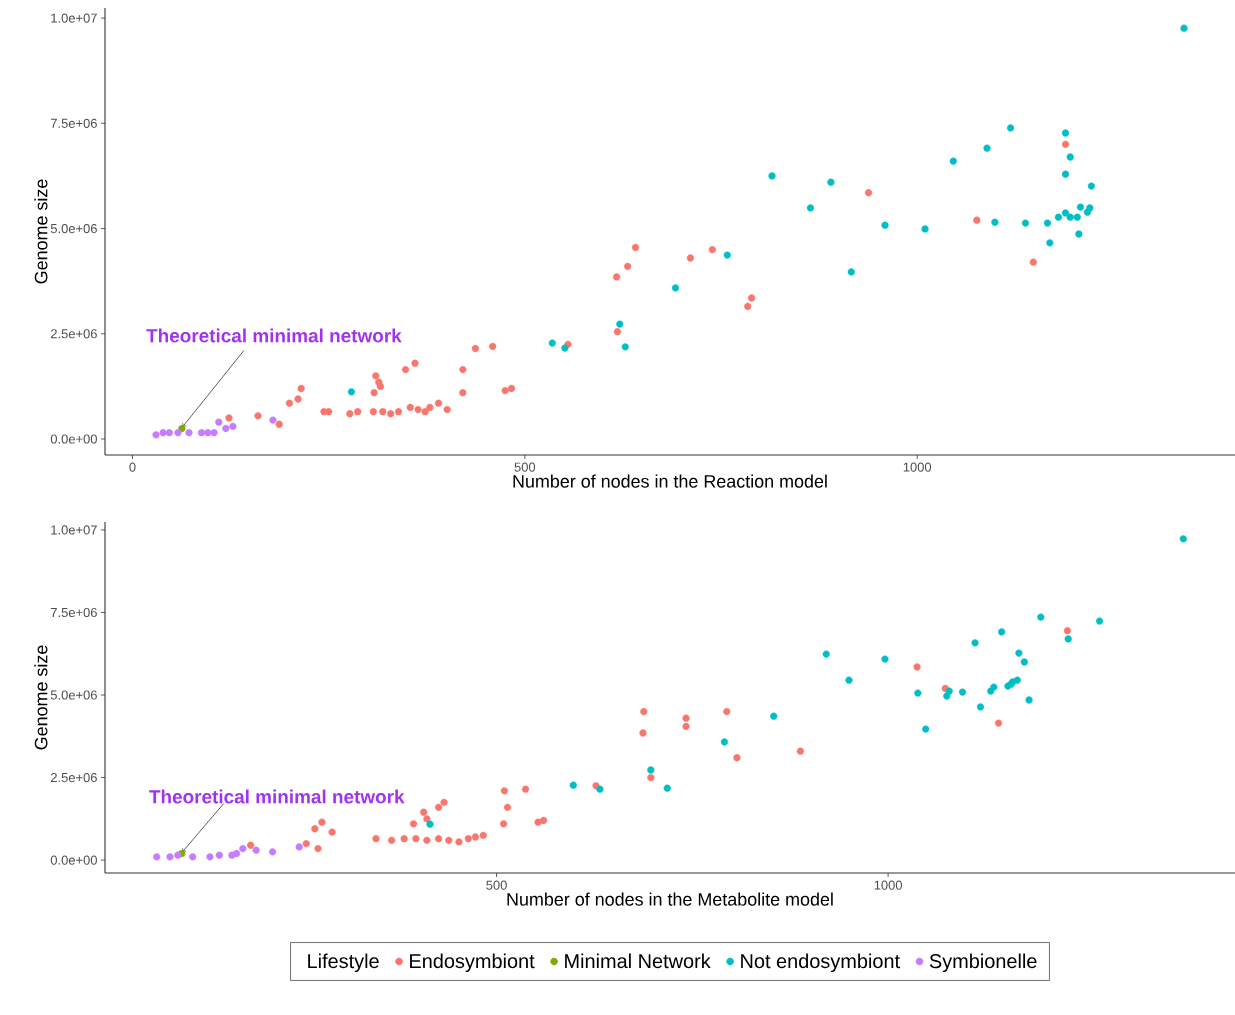 This screenshot has height=1015, width=1235. What do you see at coordinates (73, 334) in the screenshot?
I see `y-tick-label: 2.5e+06` at bounding box center [73, 334].